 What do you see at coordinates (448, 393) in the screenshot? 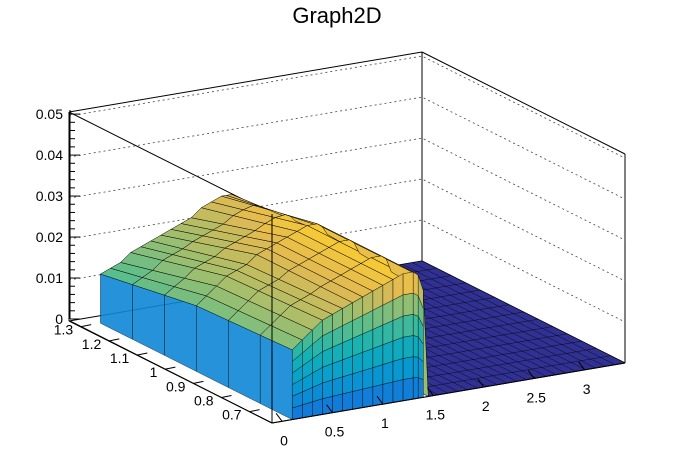
I see `x-axis-line` at bounding box center [448, 393].